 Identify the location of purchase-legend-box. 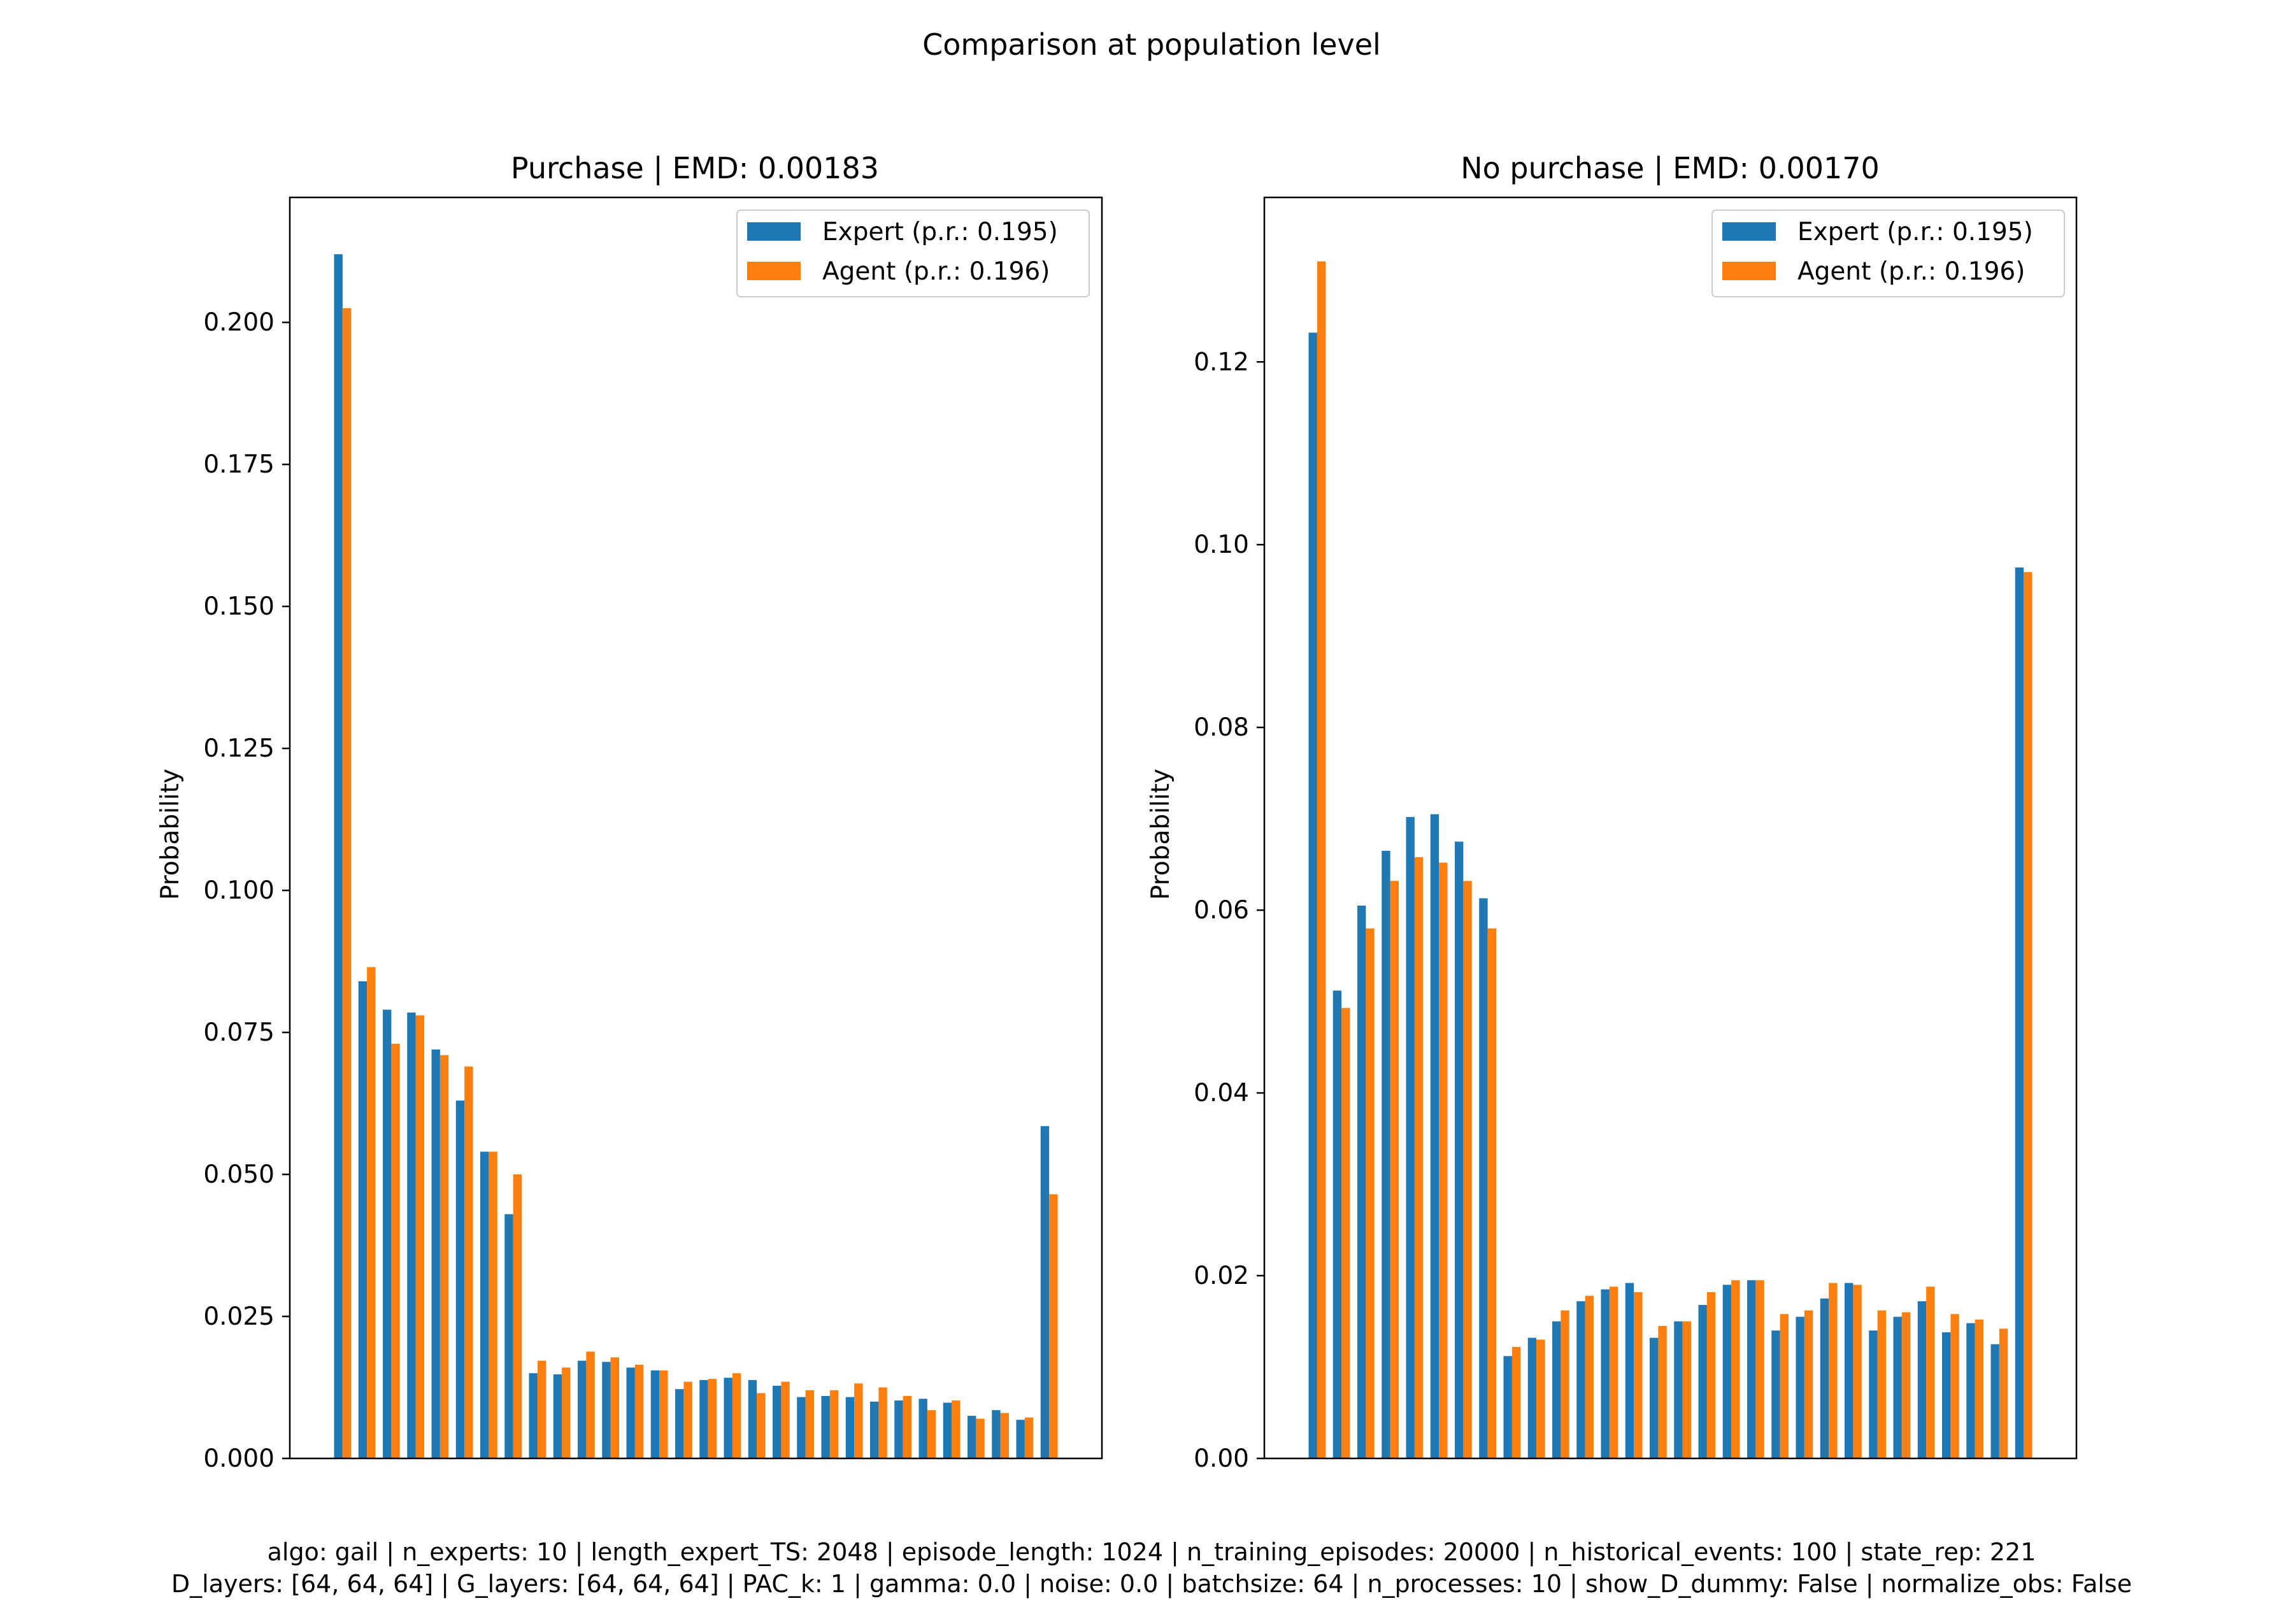
(913, 253).